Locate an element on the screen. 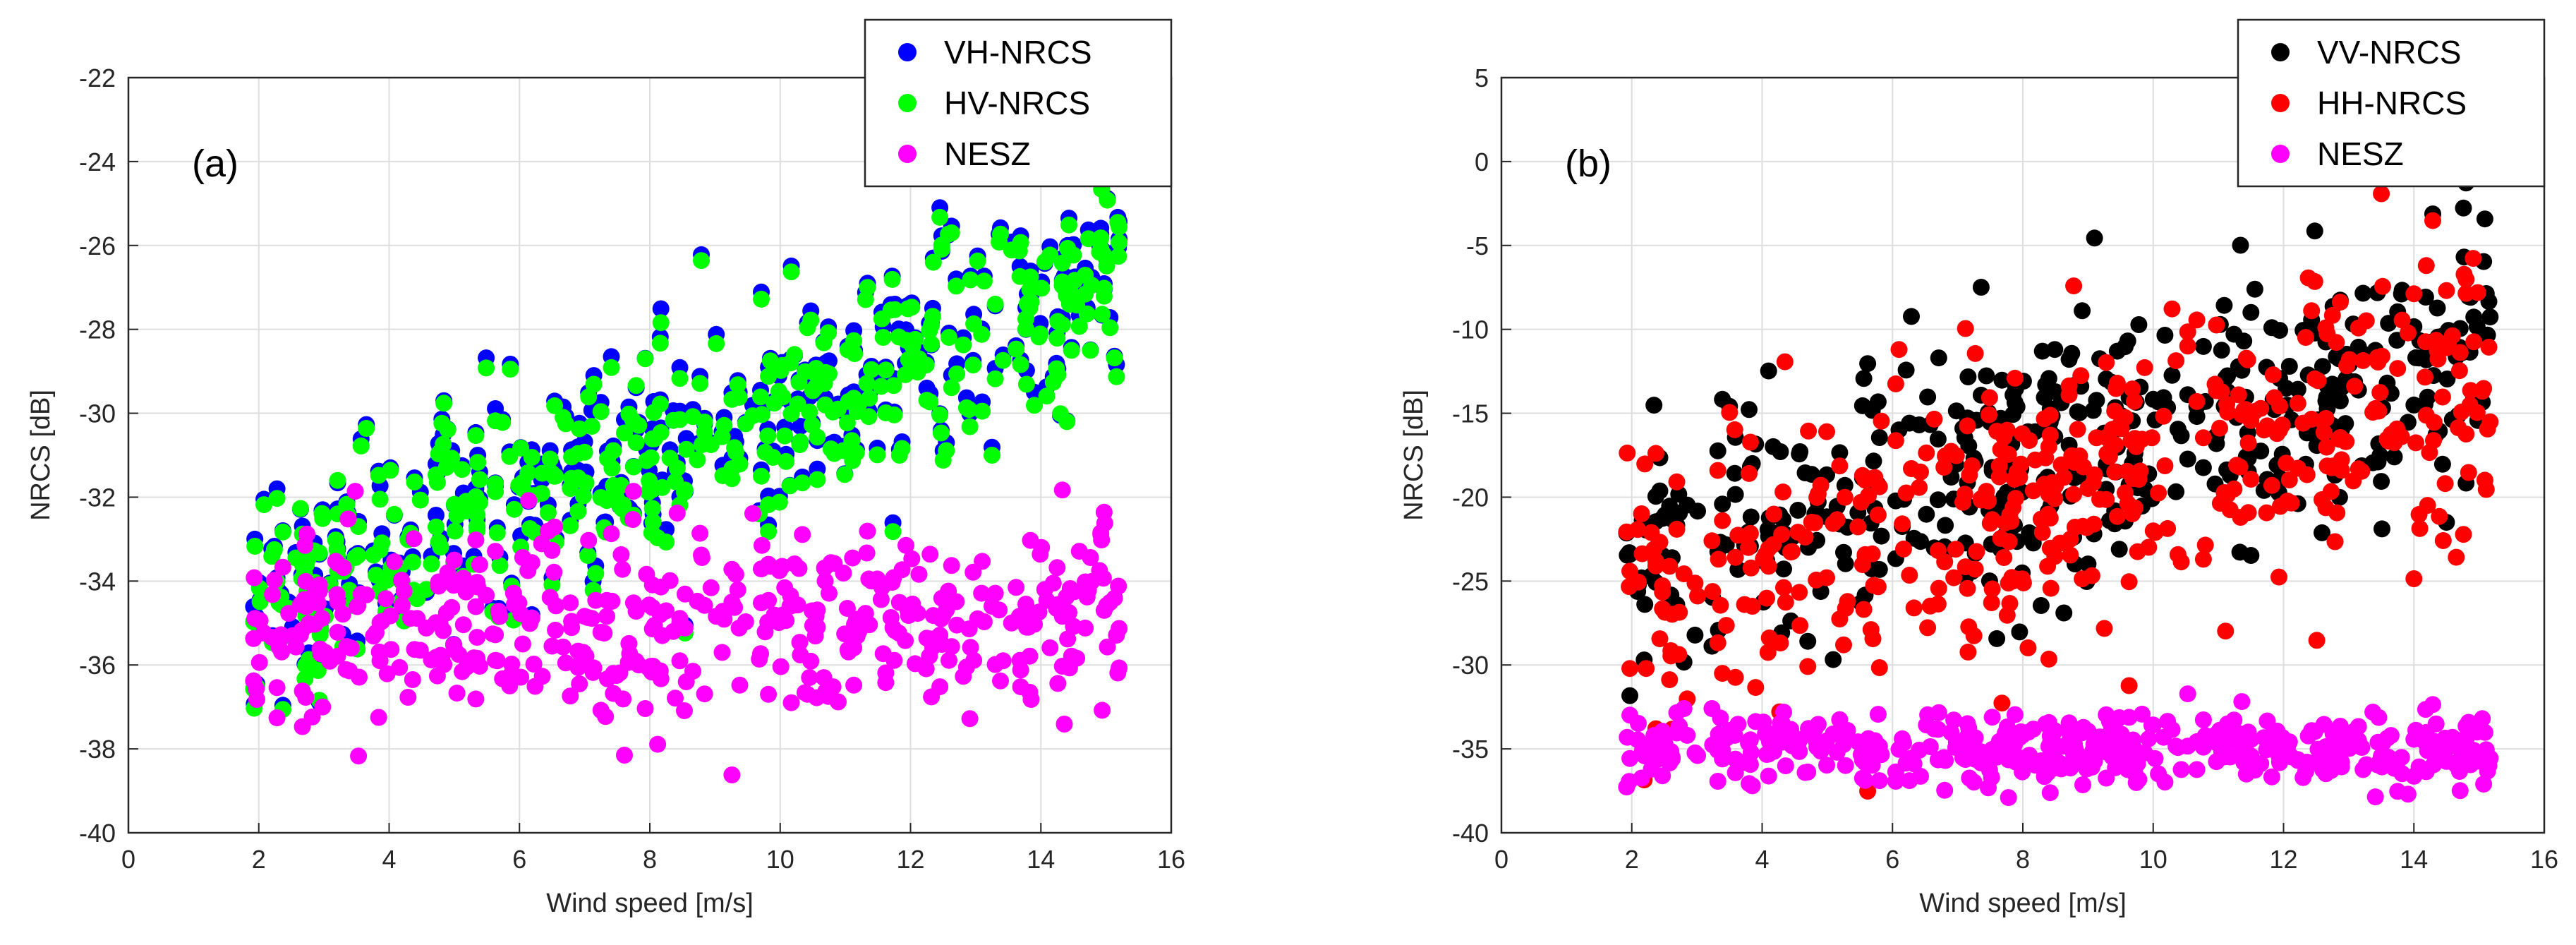  data-point-vh-nrcs is located at coordinates (496, 408).